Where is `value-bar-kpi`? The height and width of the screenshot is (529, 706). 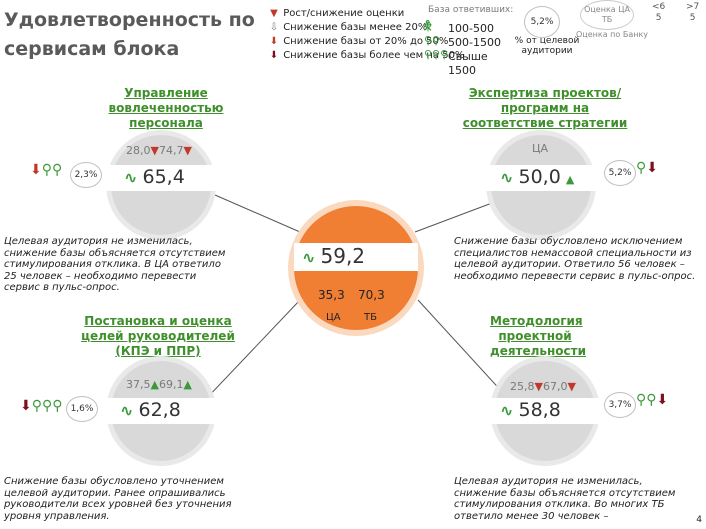 value-bar-kpi is located at coordinates (161, 411).